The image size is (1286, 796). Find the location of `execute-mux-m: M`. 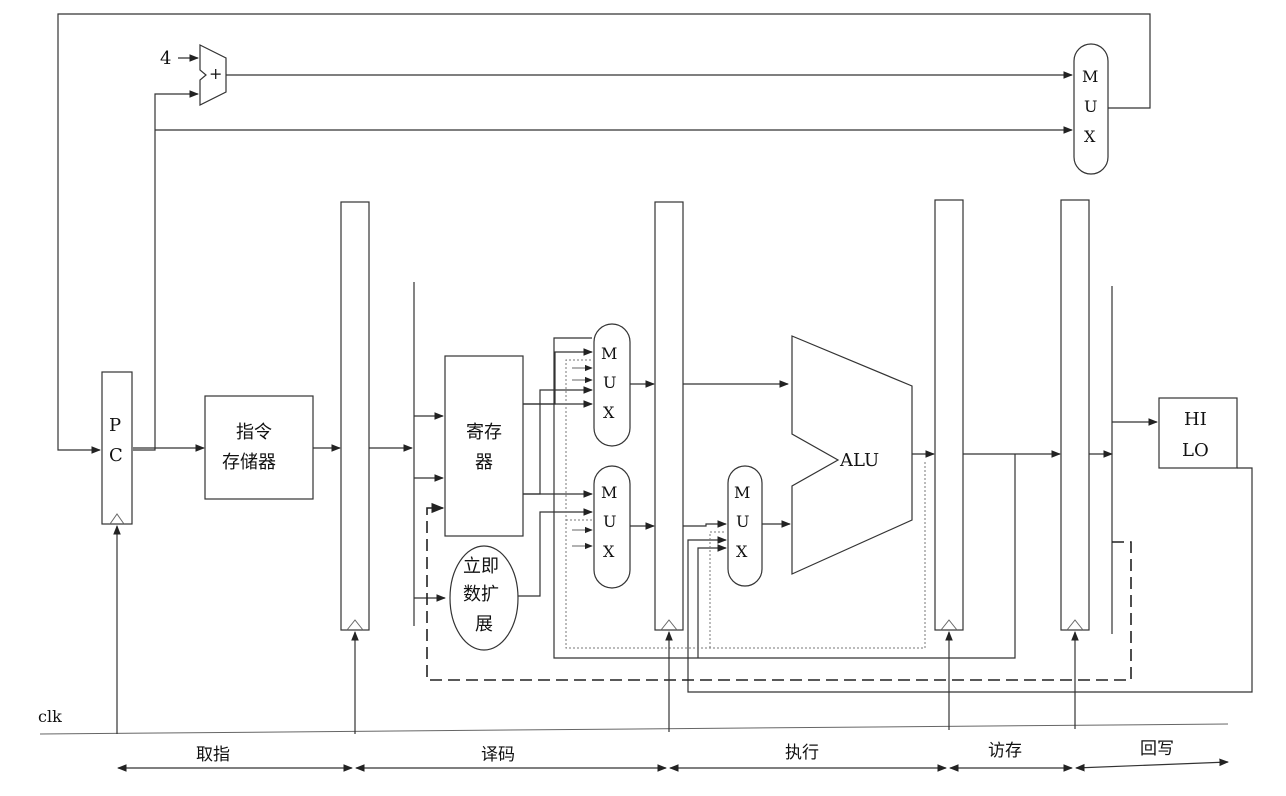

execute-mux-m: M is located at coordinates (742, 492).